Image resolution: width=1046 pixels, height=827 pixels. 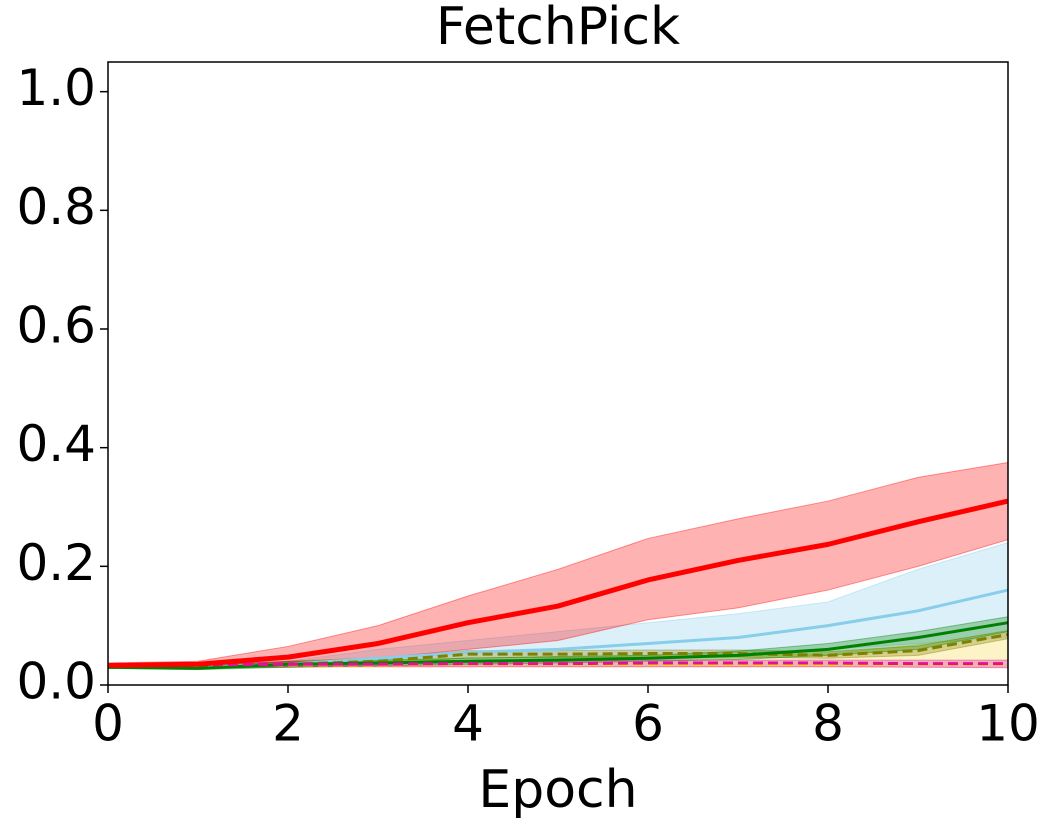 I want to click on x-axis-label: Epoch, so click(x=557, y=790).